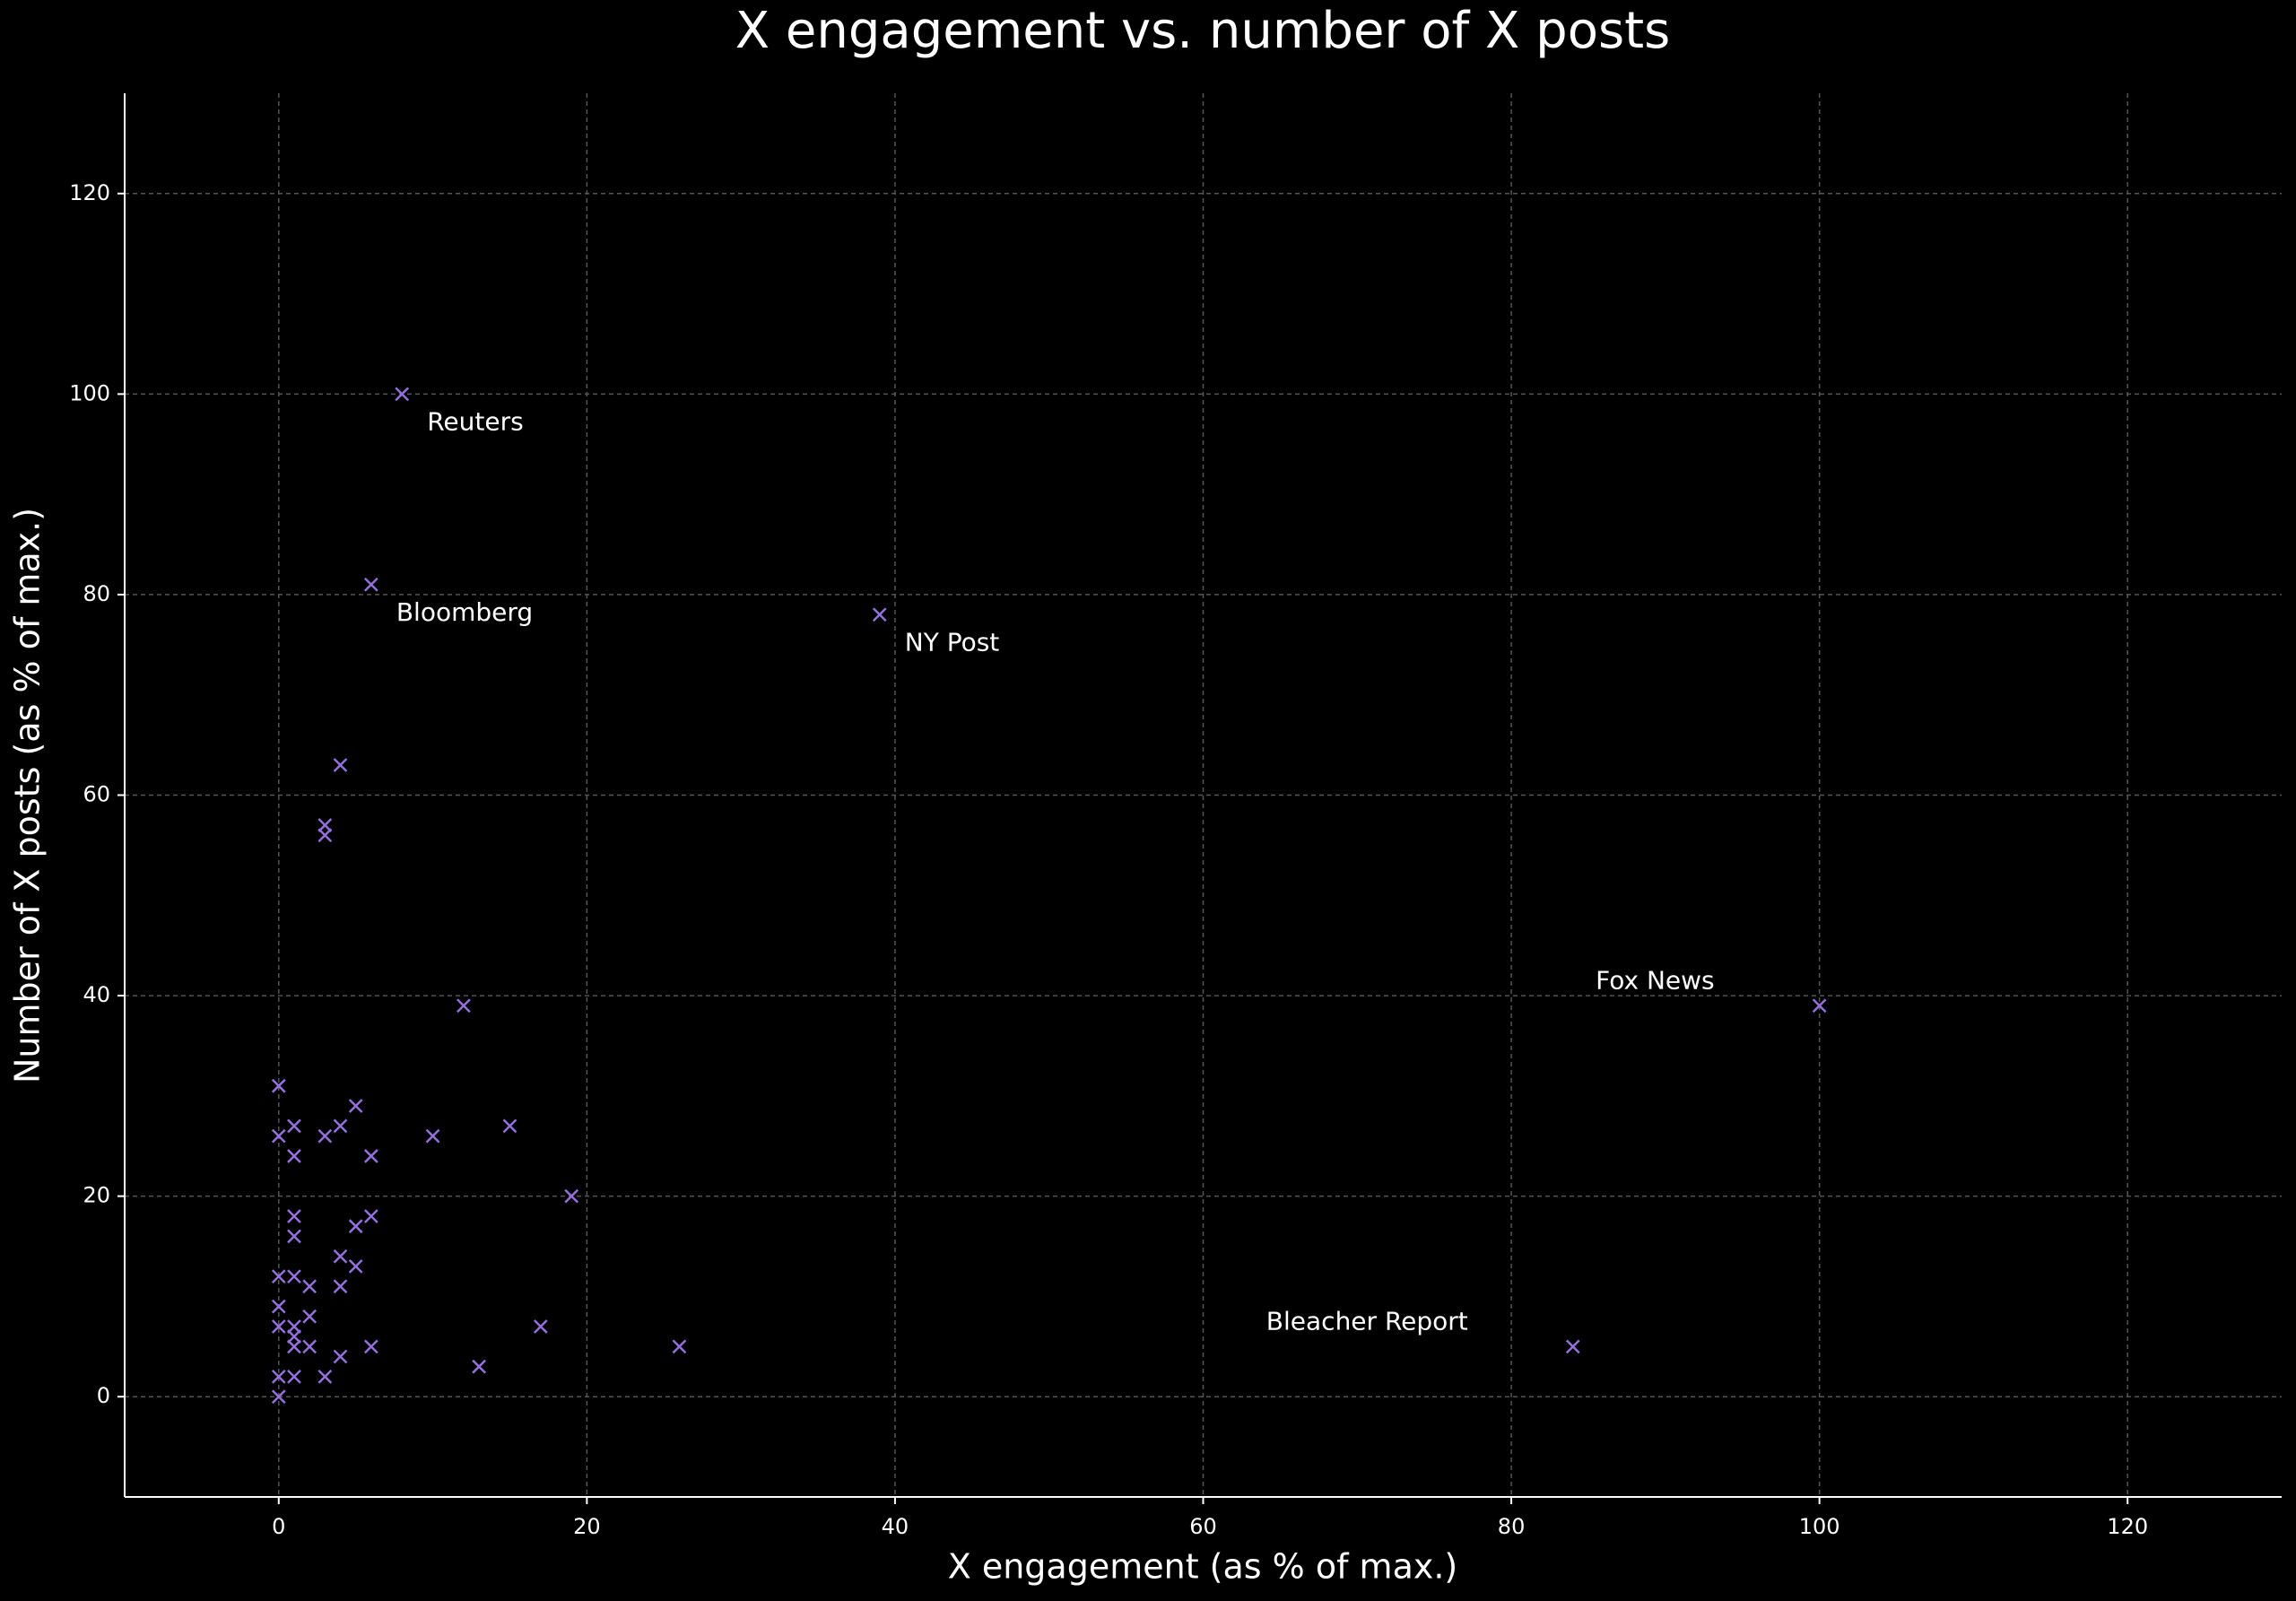  I want to click on y-tick-label: 0, so click(103, 1395).